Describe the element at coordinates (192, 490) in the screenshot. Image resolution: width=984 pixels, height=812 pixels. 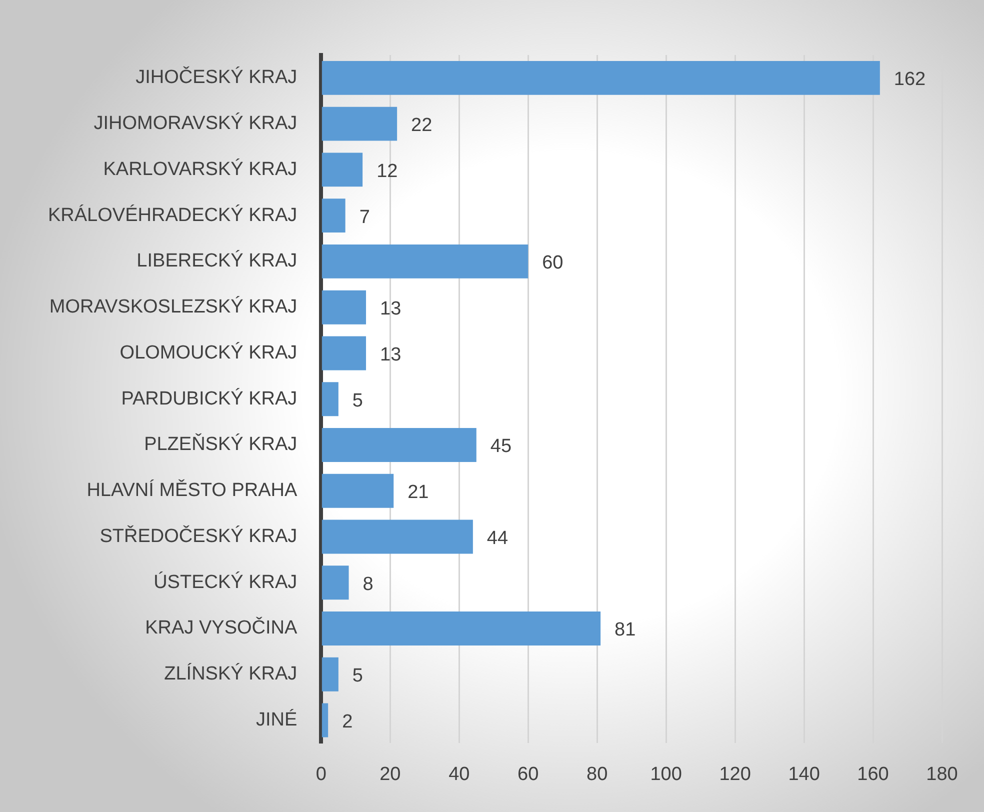
I see `y-tick-label: HLAVNÍ MĚSTO PRAHA` at that location.